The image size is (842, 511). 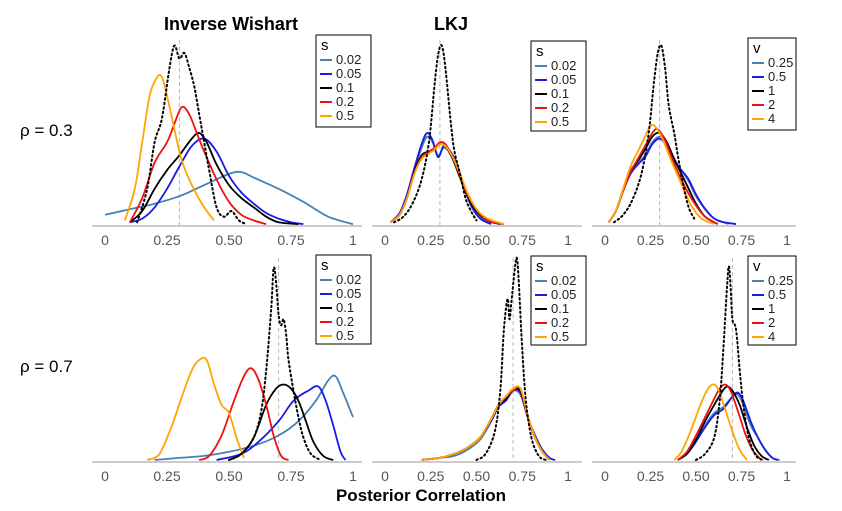 What do you see at coordinates (451, 24) in the screenshot?
I see `column-title-lkj: LKJ` at bounding box center [451, 24].